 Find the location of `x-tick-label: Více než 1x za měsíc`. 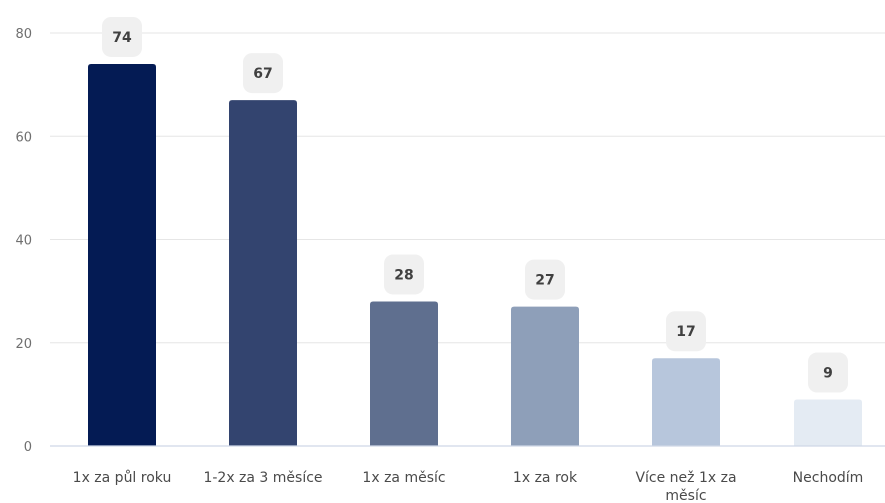

x-tick-label: Více než 1x za měsíc is located at coordinates (685, 486).